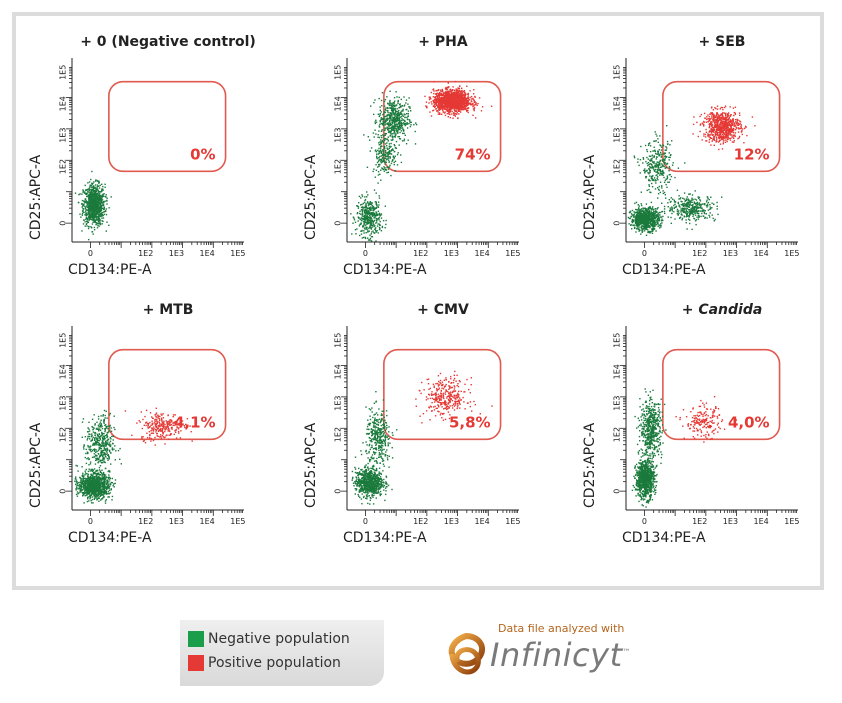 This screenshot has height=703, width=842. Describe the element at coordinates (451, 253) in the screenshot. I see `x-tick-label: 1E3` at that location.